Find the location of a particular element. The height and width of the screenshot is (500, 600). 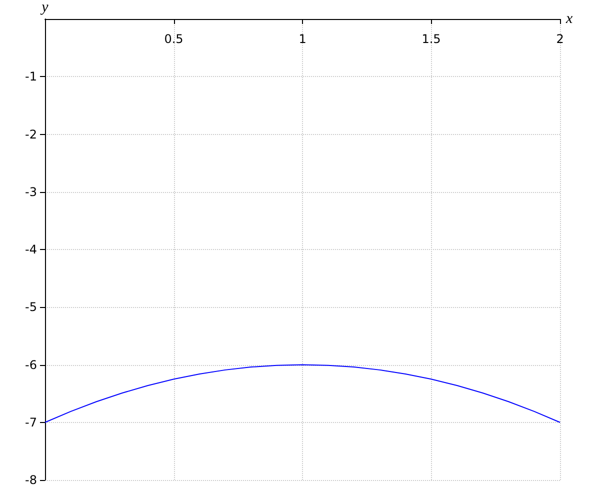

x-tick-label: 1.5 is located at coordinates (431, 39).